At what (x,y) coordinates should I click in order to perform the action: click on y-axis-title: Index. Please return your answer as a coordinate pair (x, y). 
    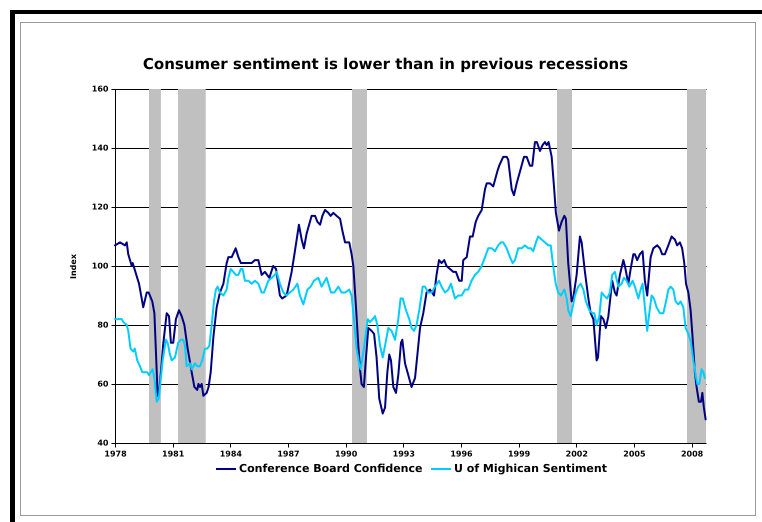
    Looking at the image, I should click on (73, 266).